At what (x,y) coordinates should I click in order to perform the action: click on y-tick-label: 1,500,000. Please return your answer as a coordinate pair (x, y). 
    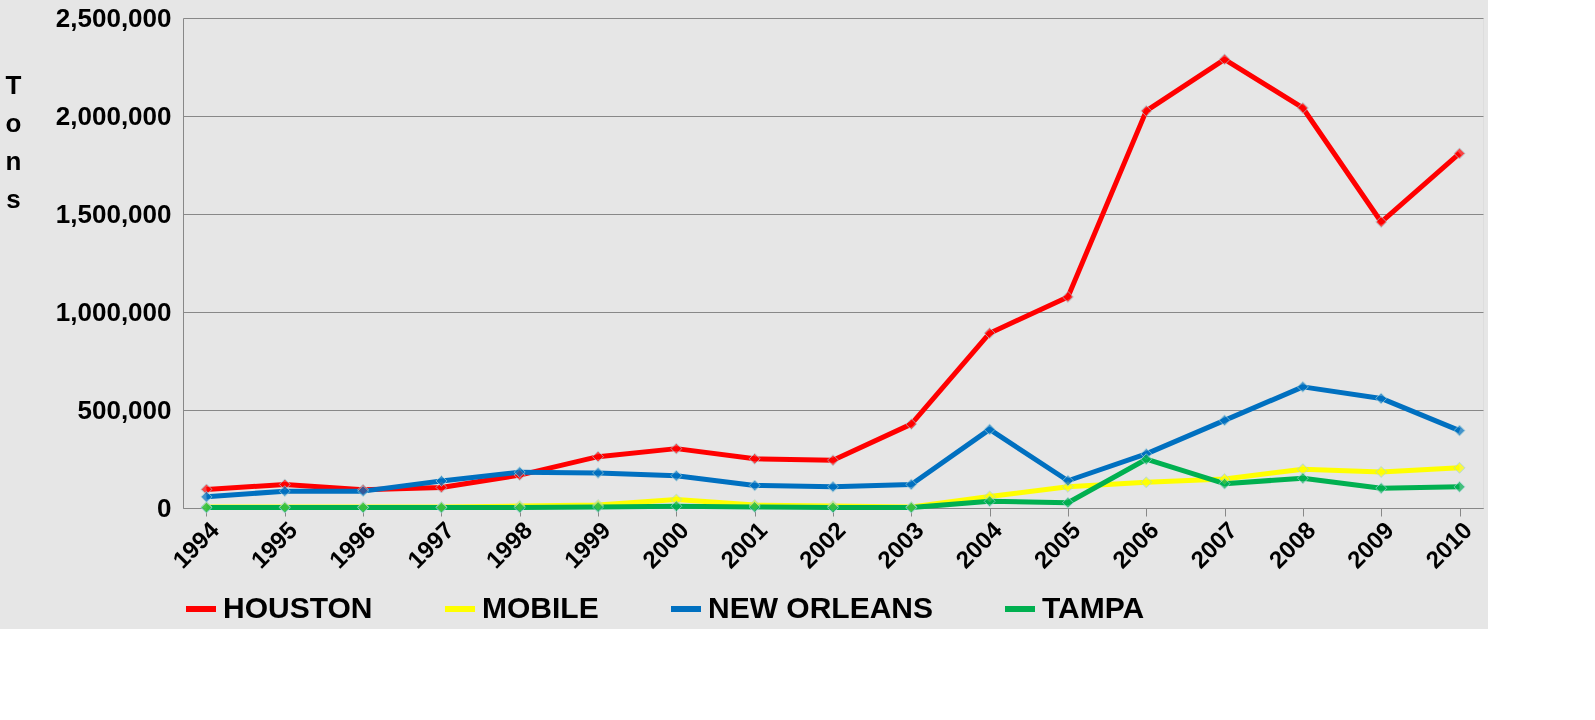
    Looking at the image, I should click on (113, 213).